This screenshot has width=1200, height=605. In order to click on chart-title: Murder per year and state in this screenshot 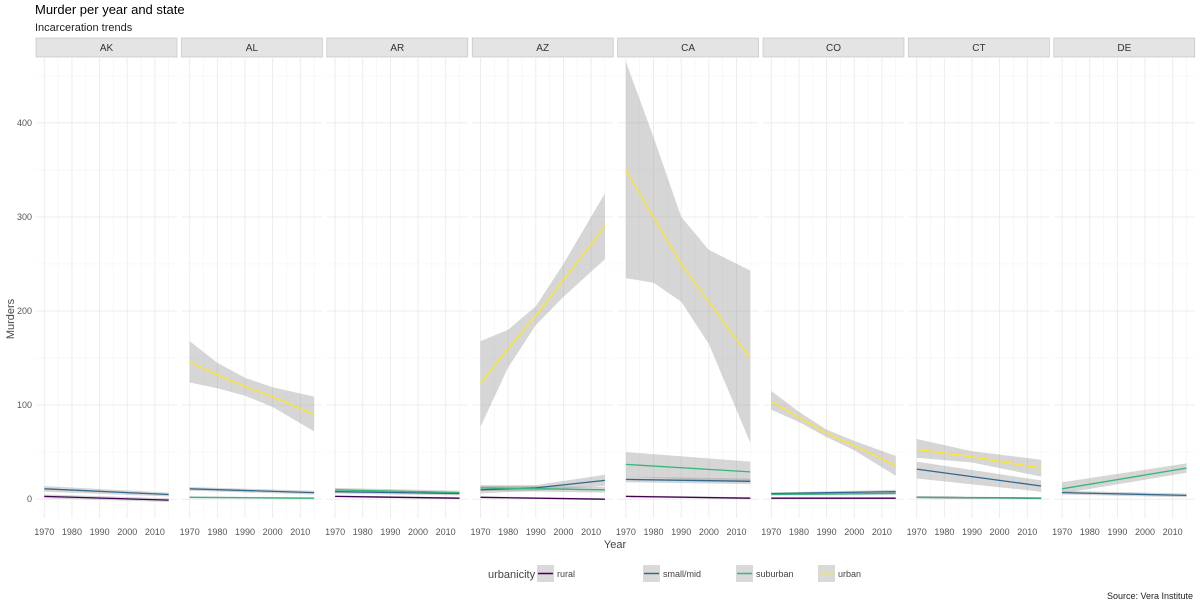, I will do `click(110, 9)`.